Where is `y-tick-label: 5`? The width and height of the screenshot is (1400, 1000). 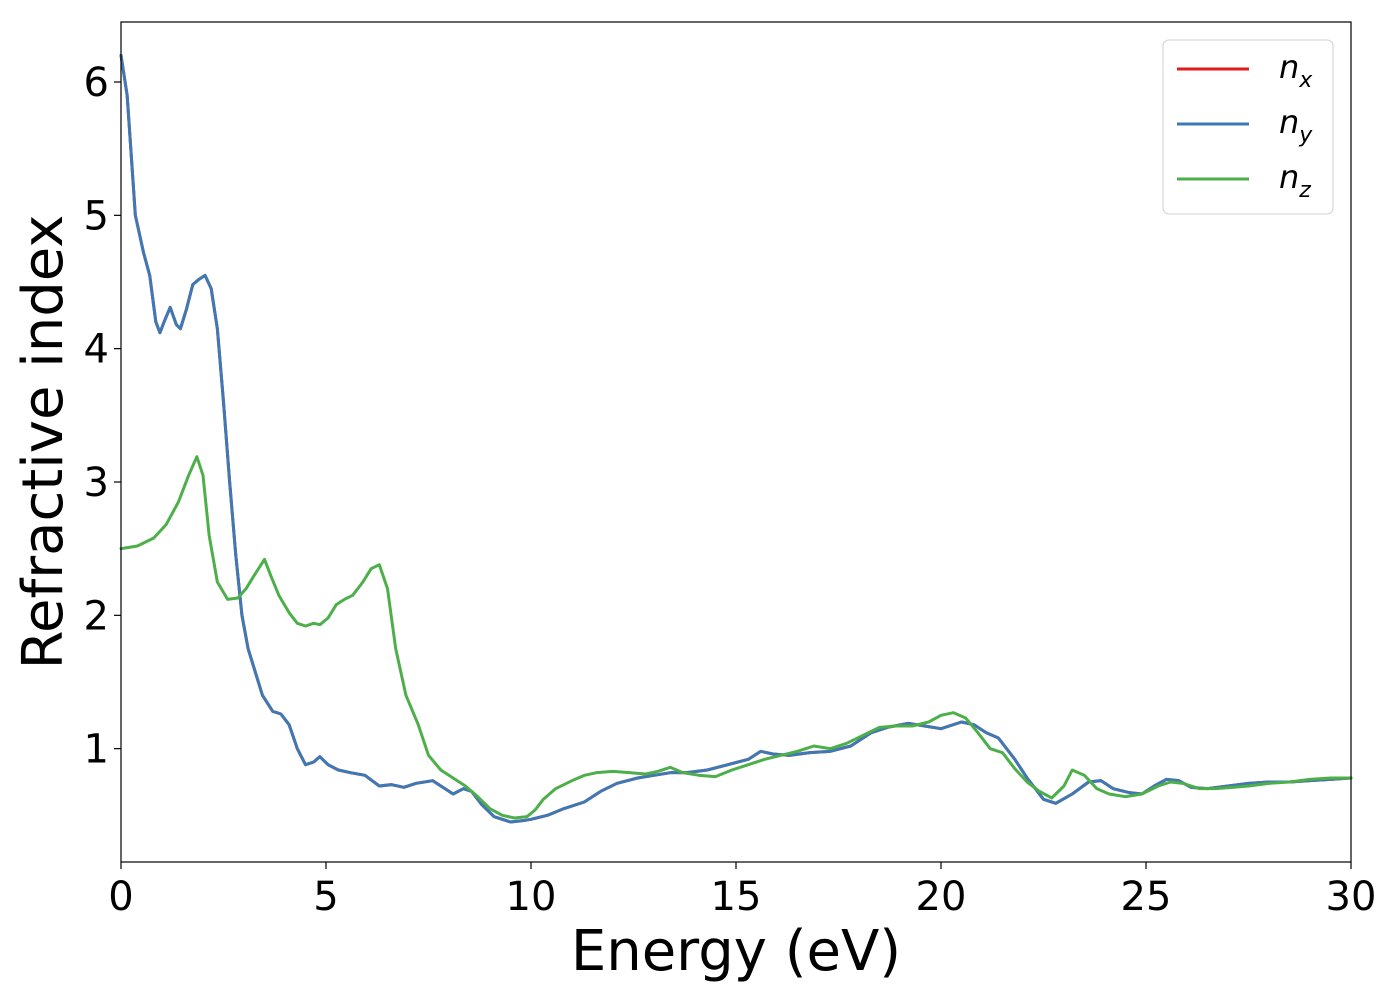 y-tick-label: 5 is located at coordinates (96, 216).